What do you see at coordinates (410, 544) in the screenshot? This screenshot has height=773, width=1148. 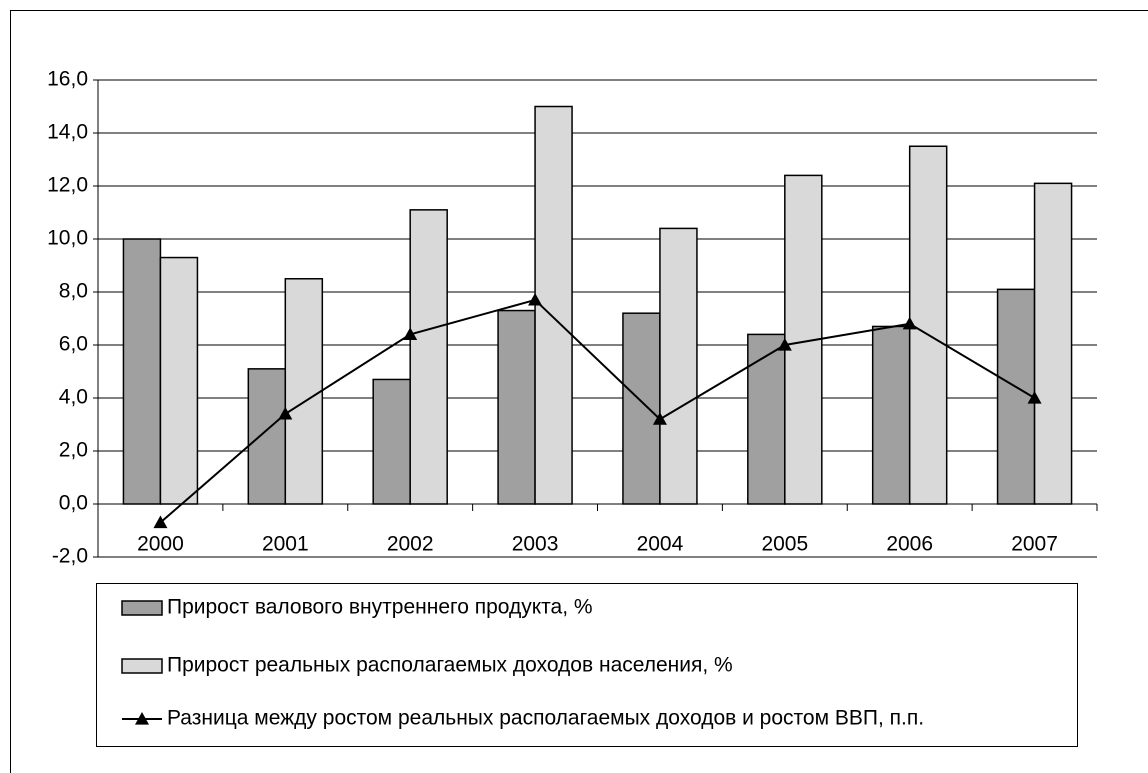 I see `x-tick-label: 2002` at bounding box center [410, 544].